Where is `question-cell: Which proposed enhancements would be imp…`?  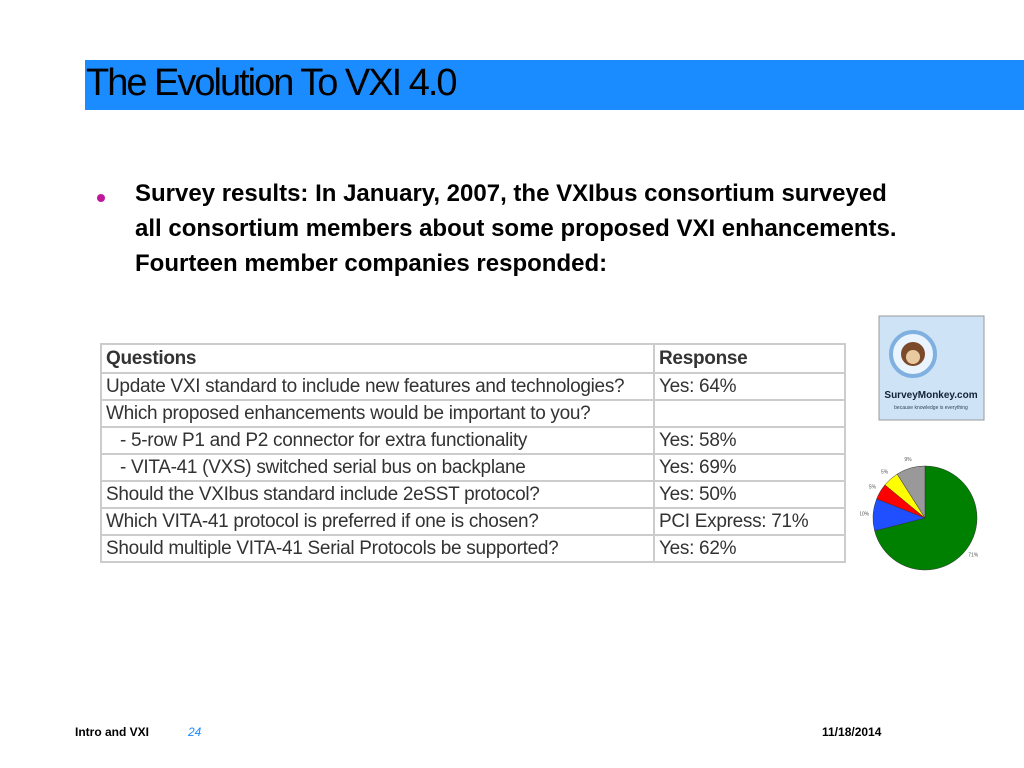
question-cell: Which proposed enhancements would be imp… is located at coordinates (377, 413).